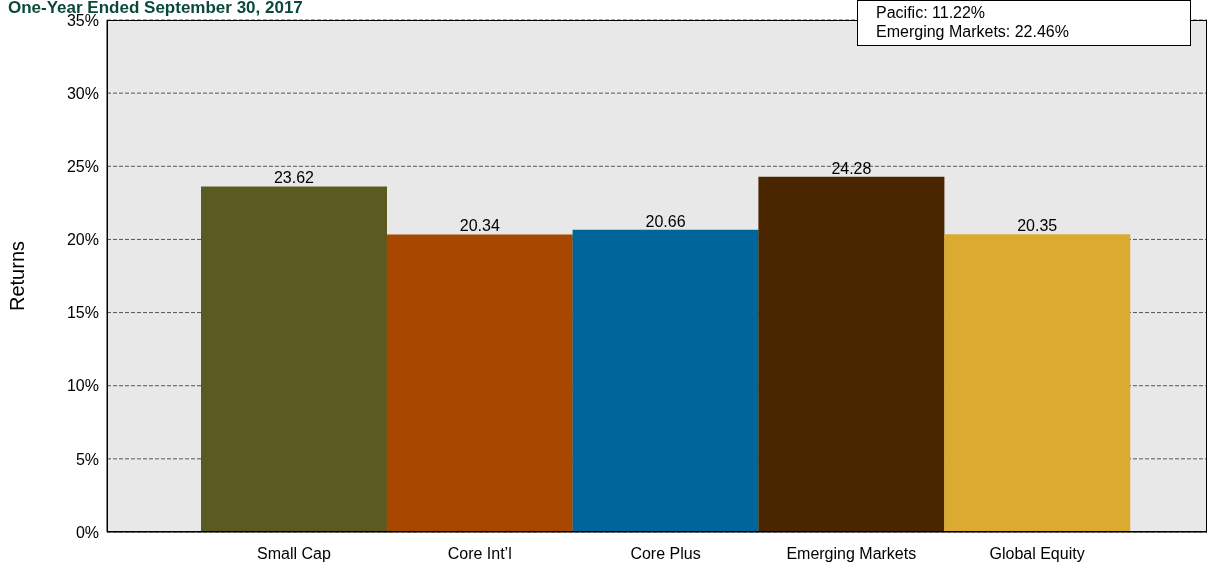 The width and height of the screenshot is (1207, 579). I want to click on x-tick-label: Emerging Markets, so click(851, 554).